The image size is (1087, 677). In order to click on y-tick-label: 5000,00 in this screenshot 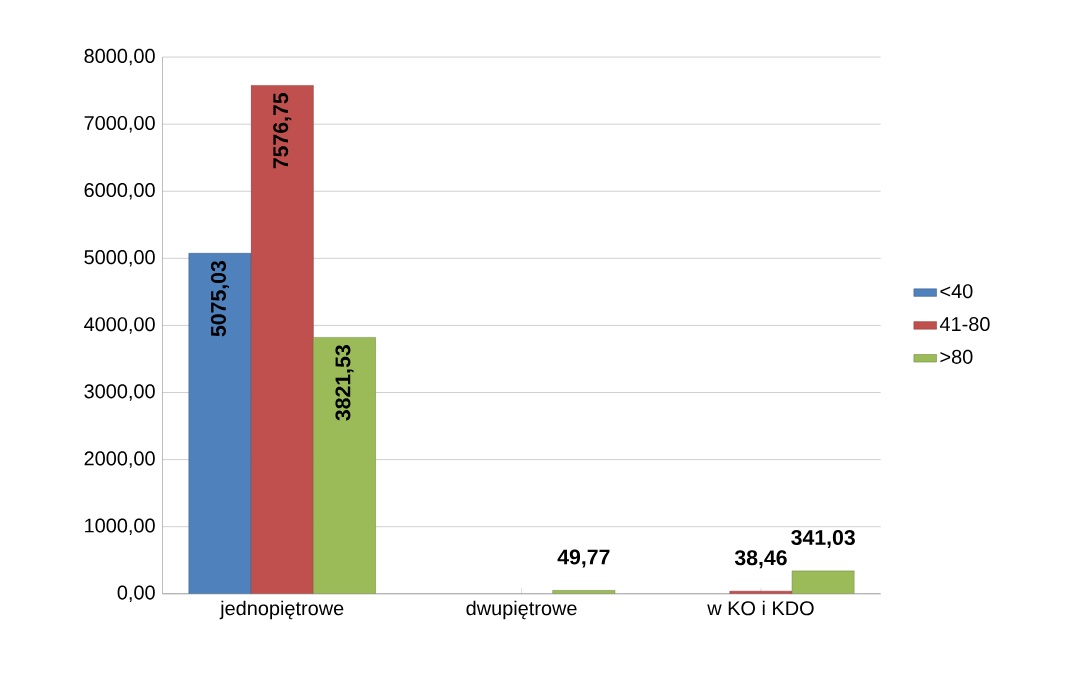, I will do `click(119, 258)`.